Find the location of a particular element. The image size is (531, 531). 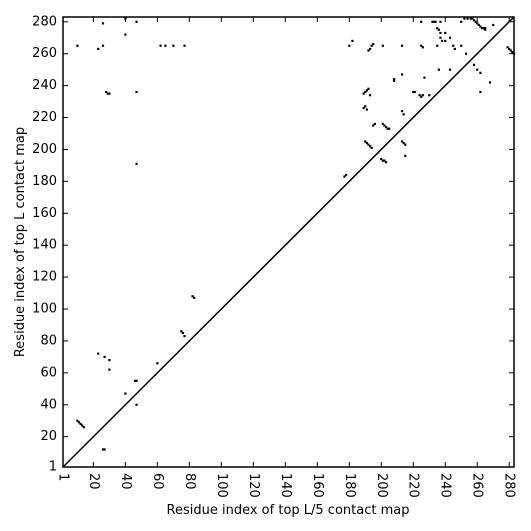

y-tick-label: 40 is located at coordinates (48, 404).